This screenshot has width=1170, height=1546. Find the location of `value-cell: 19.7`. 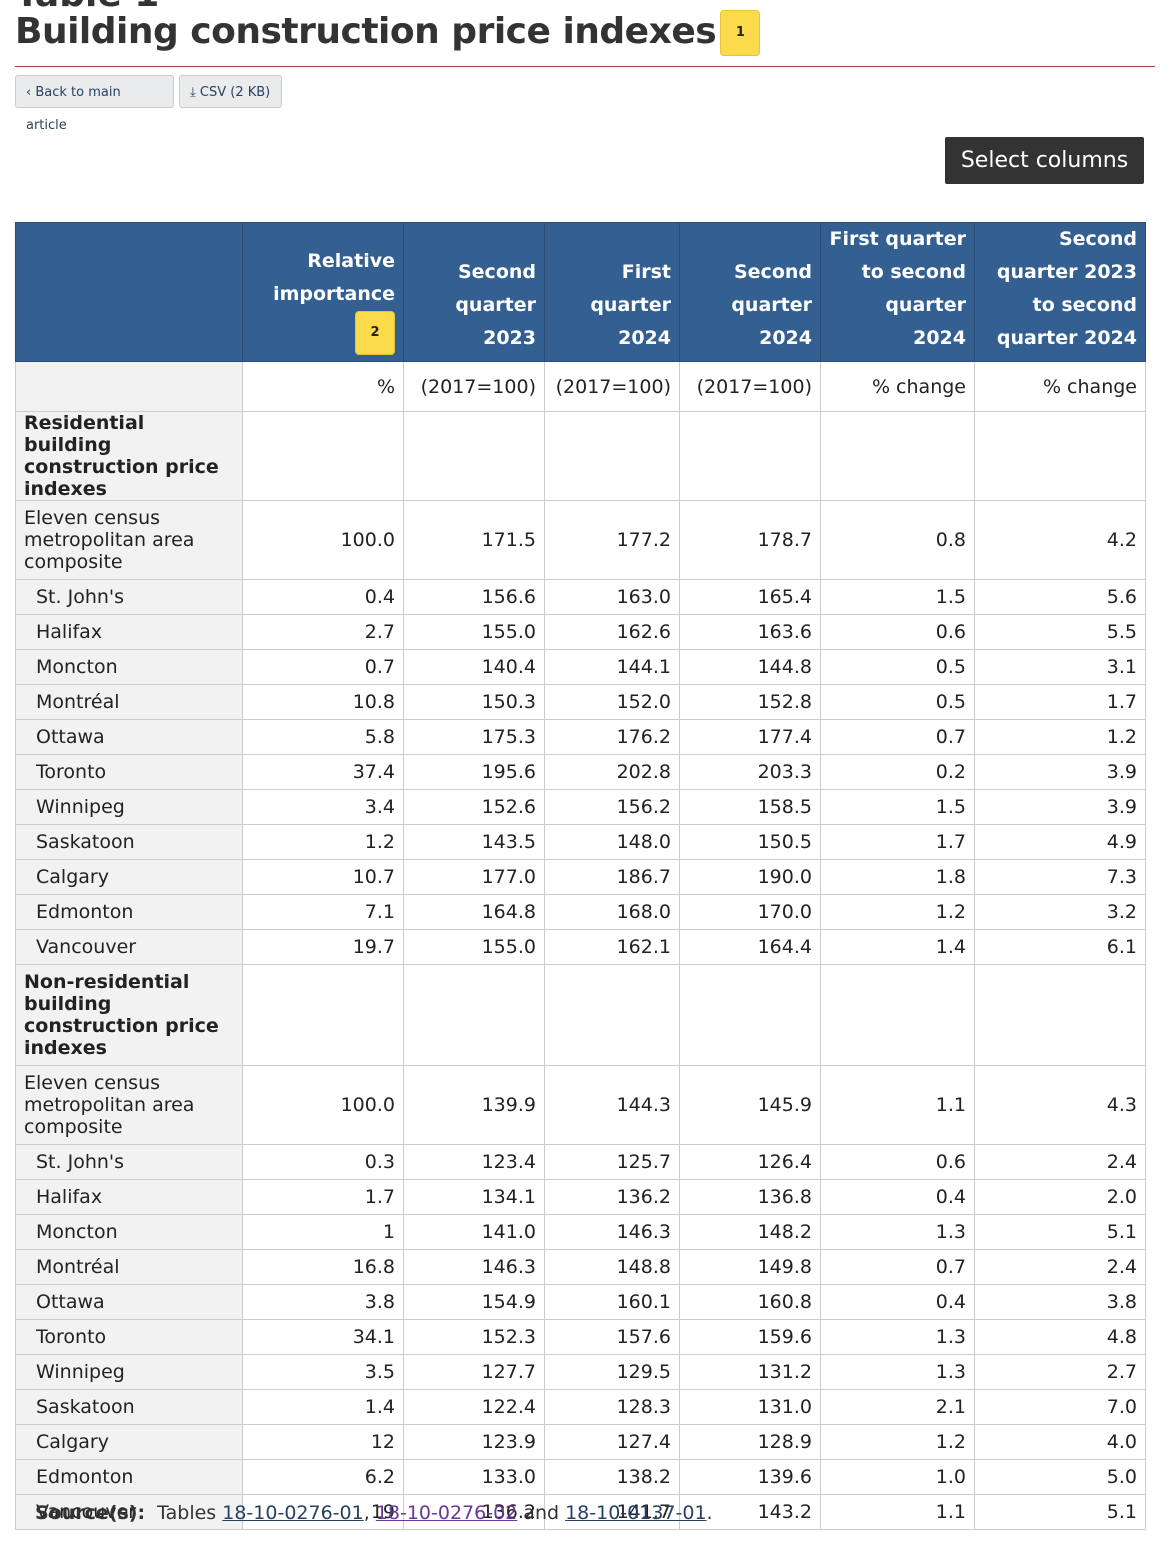

value-cell: 19.7 is located at coordinates (323, 947).